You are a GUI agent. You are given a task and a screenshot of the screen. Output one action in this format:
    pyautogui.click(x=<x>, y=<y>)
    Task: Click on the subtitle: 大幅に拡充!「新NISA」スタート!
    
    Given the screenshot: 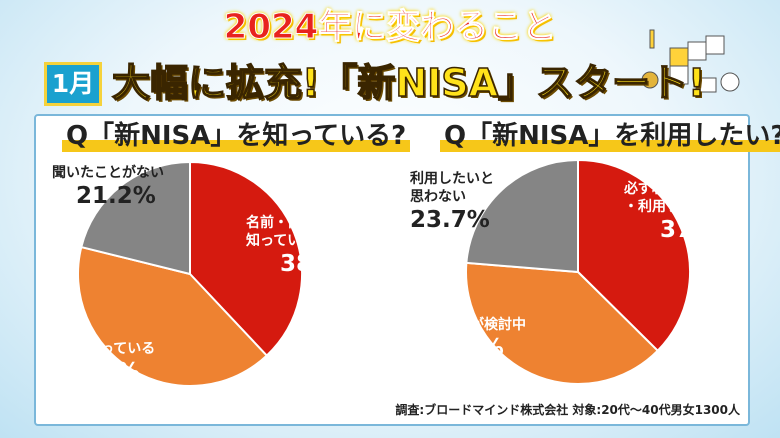 What is the action you would take?
    pyautogui.click(x=408, y=83)
    